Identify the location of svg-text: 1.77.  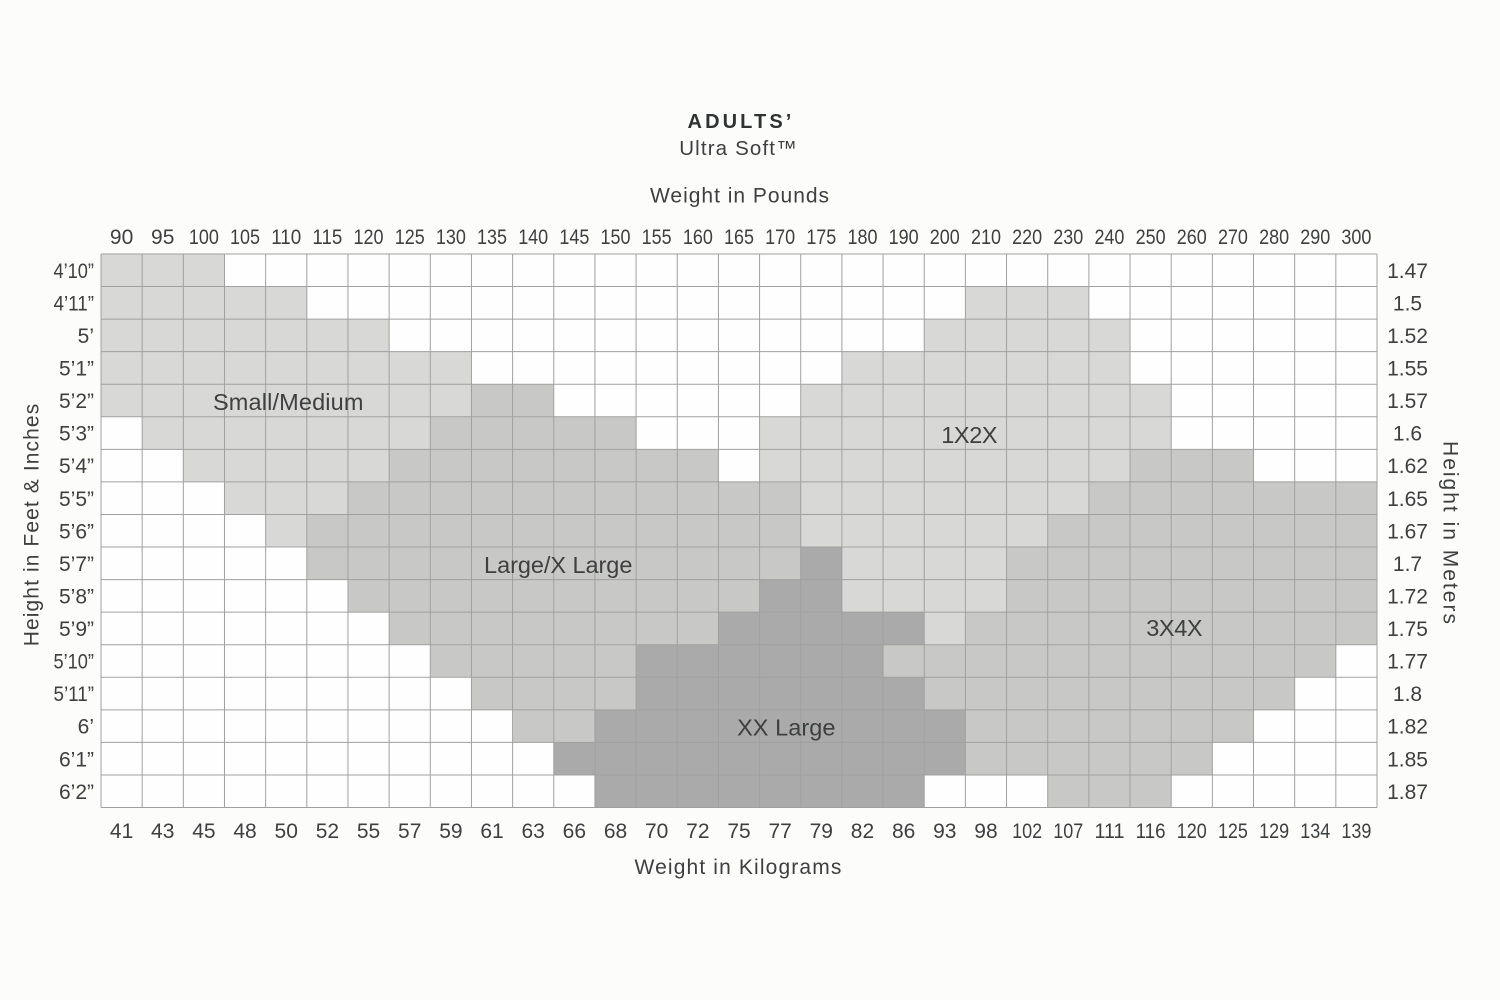
(1407, 662).